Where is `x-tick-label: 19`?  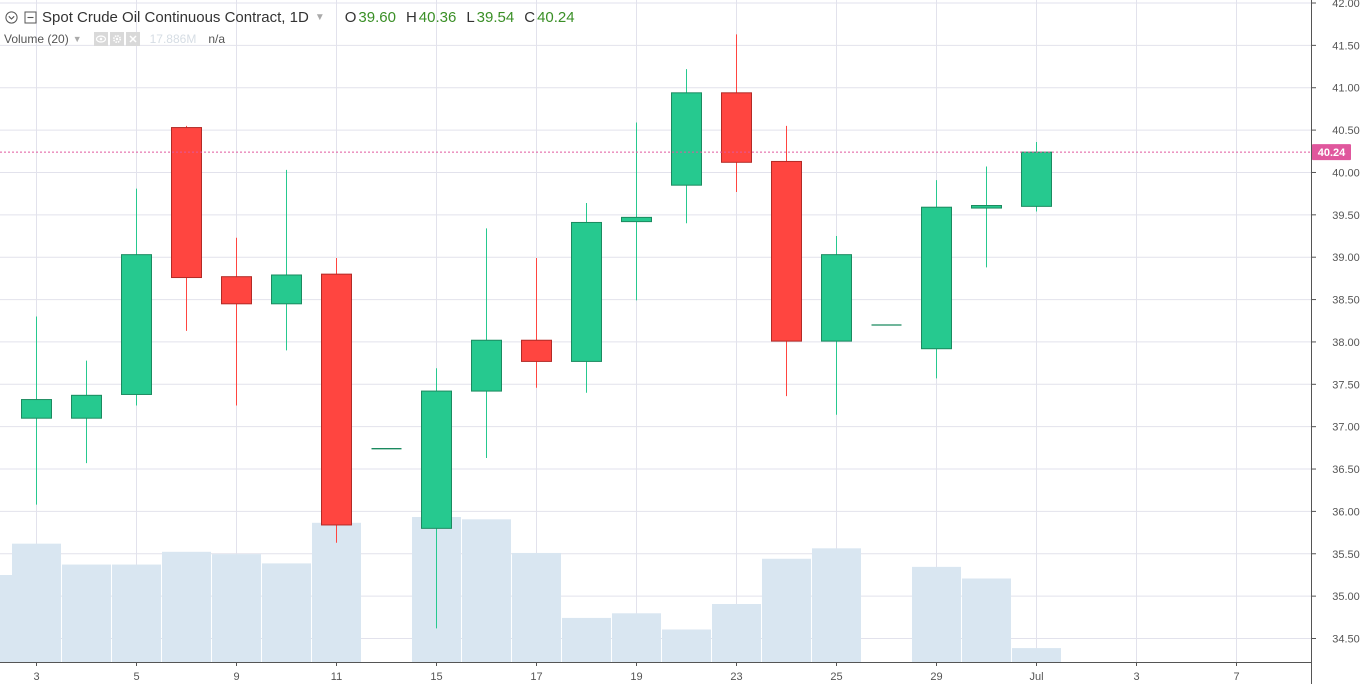
x-tick-label: 19 is located at coordinates (636, 677).